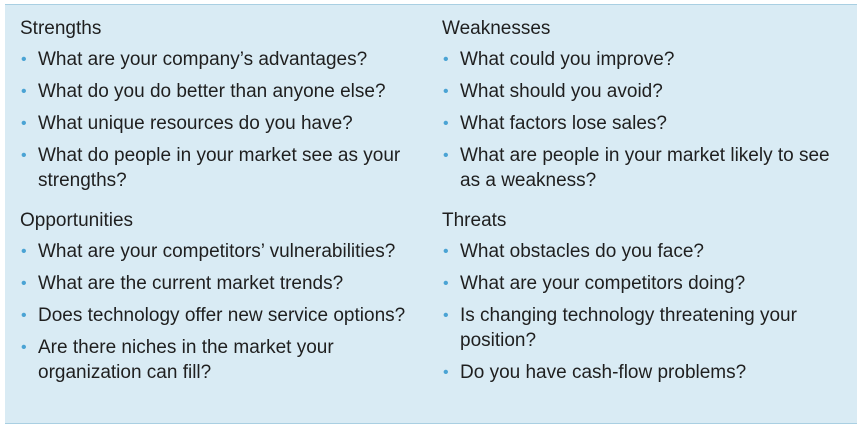  Describe the element at coordinates (77, 220) in the screenshot. I see `opportunities-heading: Opportunities` at that location.